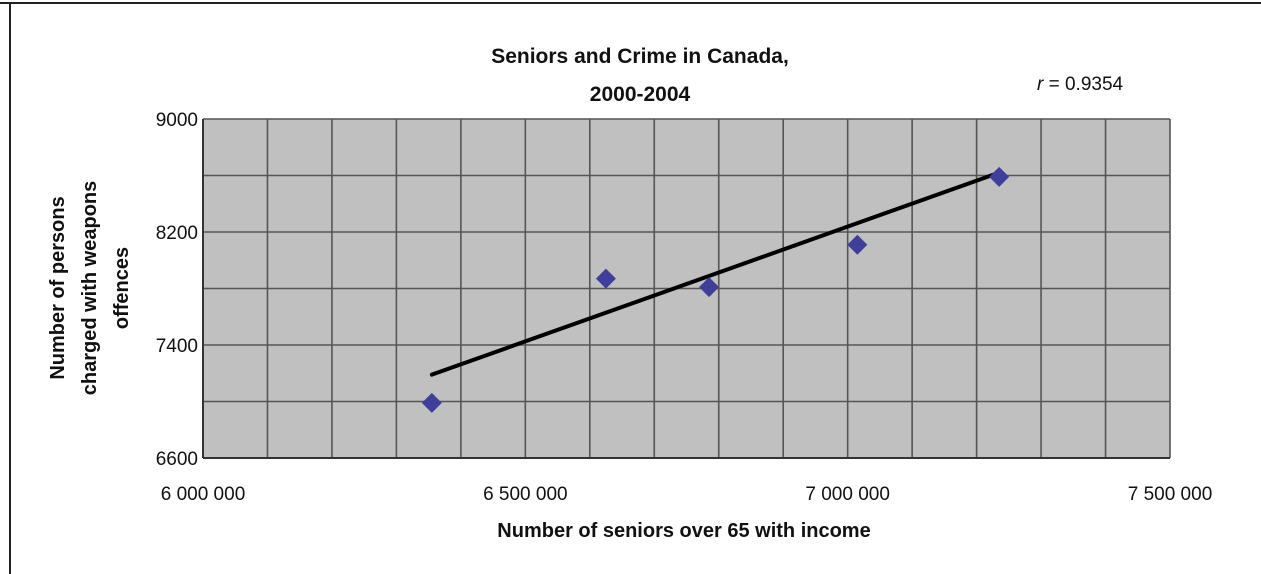 The image size is (1261, 574). I want to click on x-tick-label: 6 500 000, so click(525, 494).